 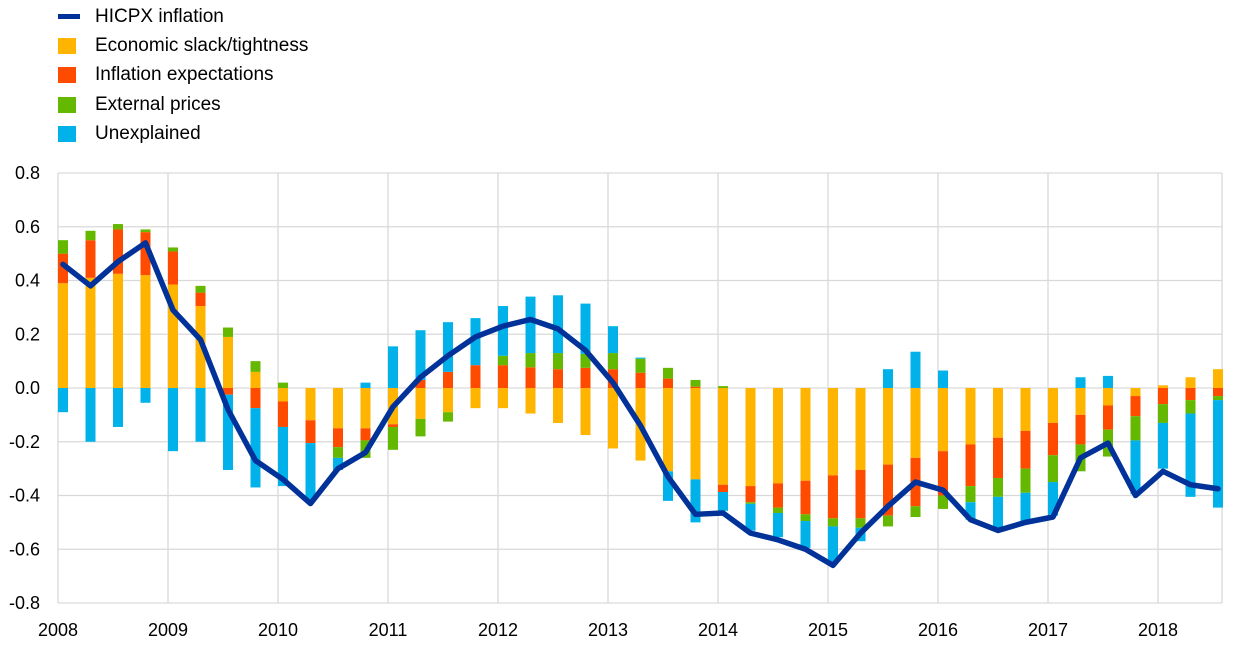 What do you see at coordinates (608, 630) in the screenshot?
I see `x-tick-label: 2013` at bounding box center [608, 630].